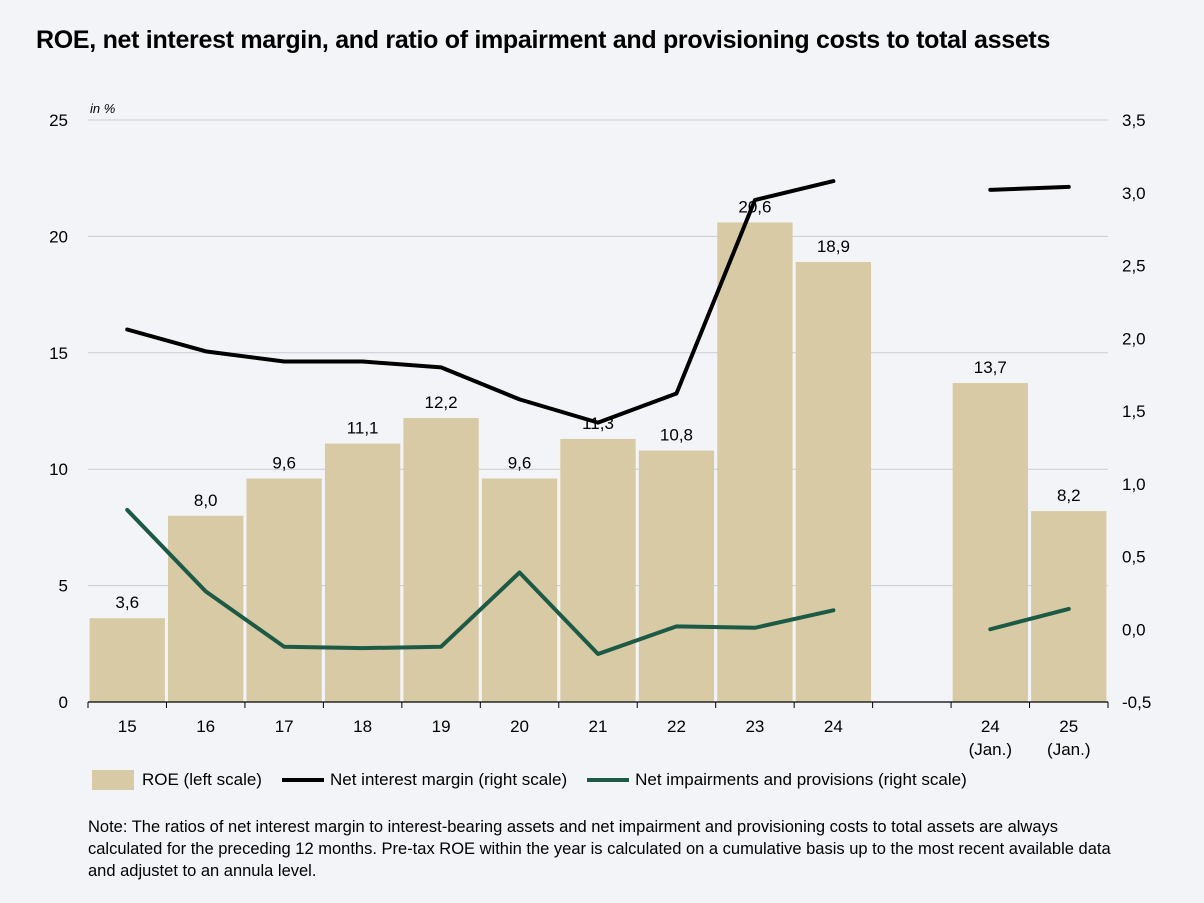 Image resolution: width=1204 pixels, height=903 pixels. What do you see at coordinates (1134, 193) in the screenshot?
I see `y-tick-right: 3,0` at bounding box center [1134, 193].